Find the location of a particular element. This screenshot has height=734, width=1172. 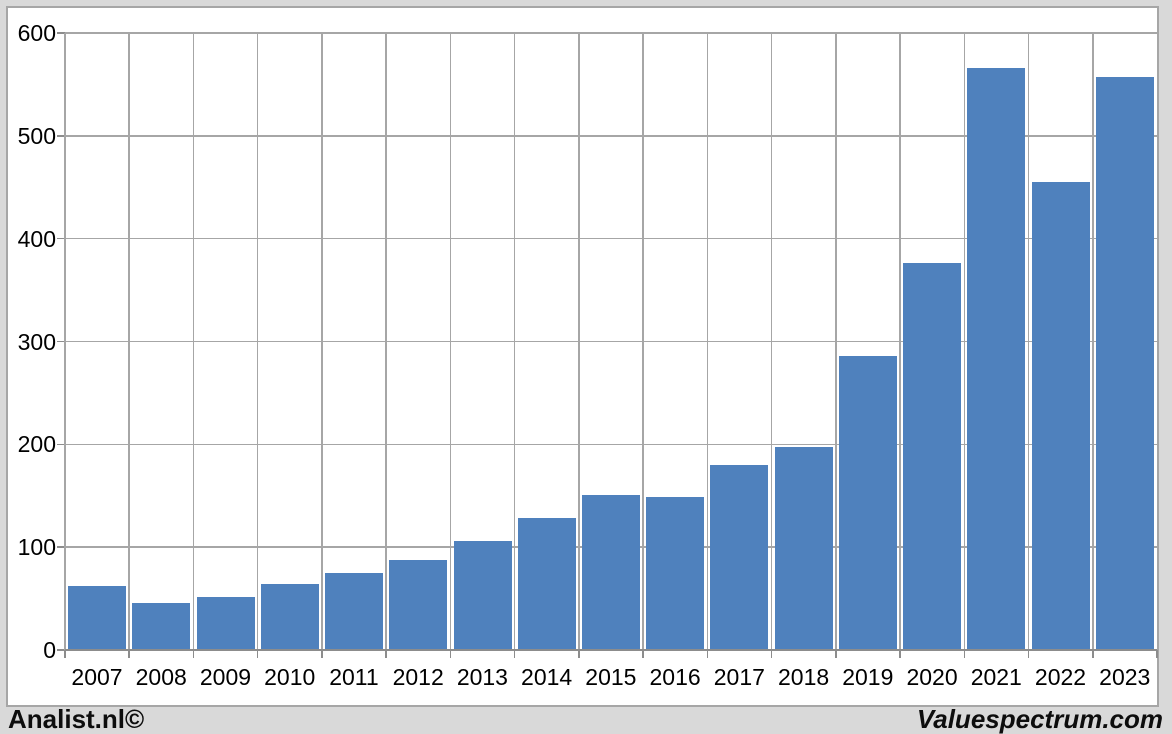

y-axis-label-300: 300 is located at coordinates (36, 341).